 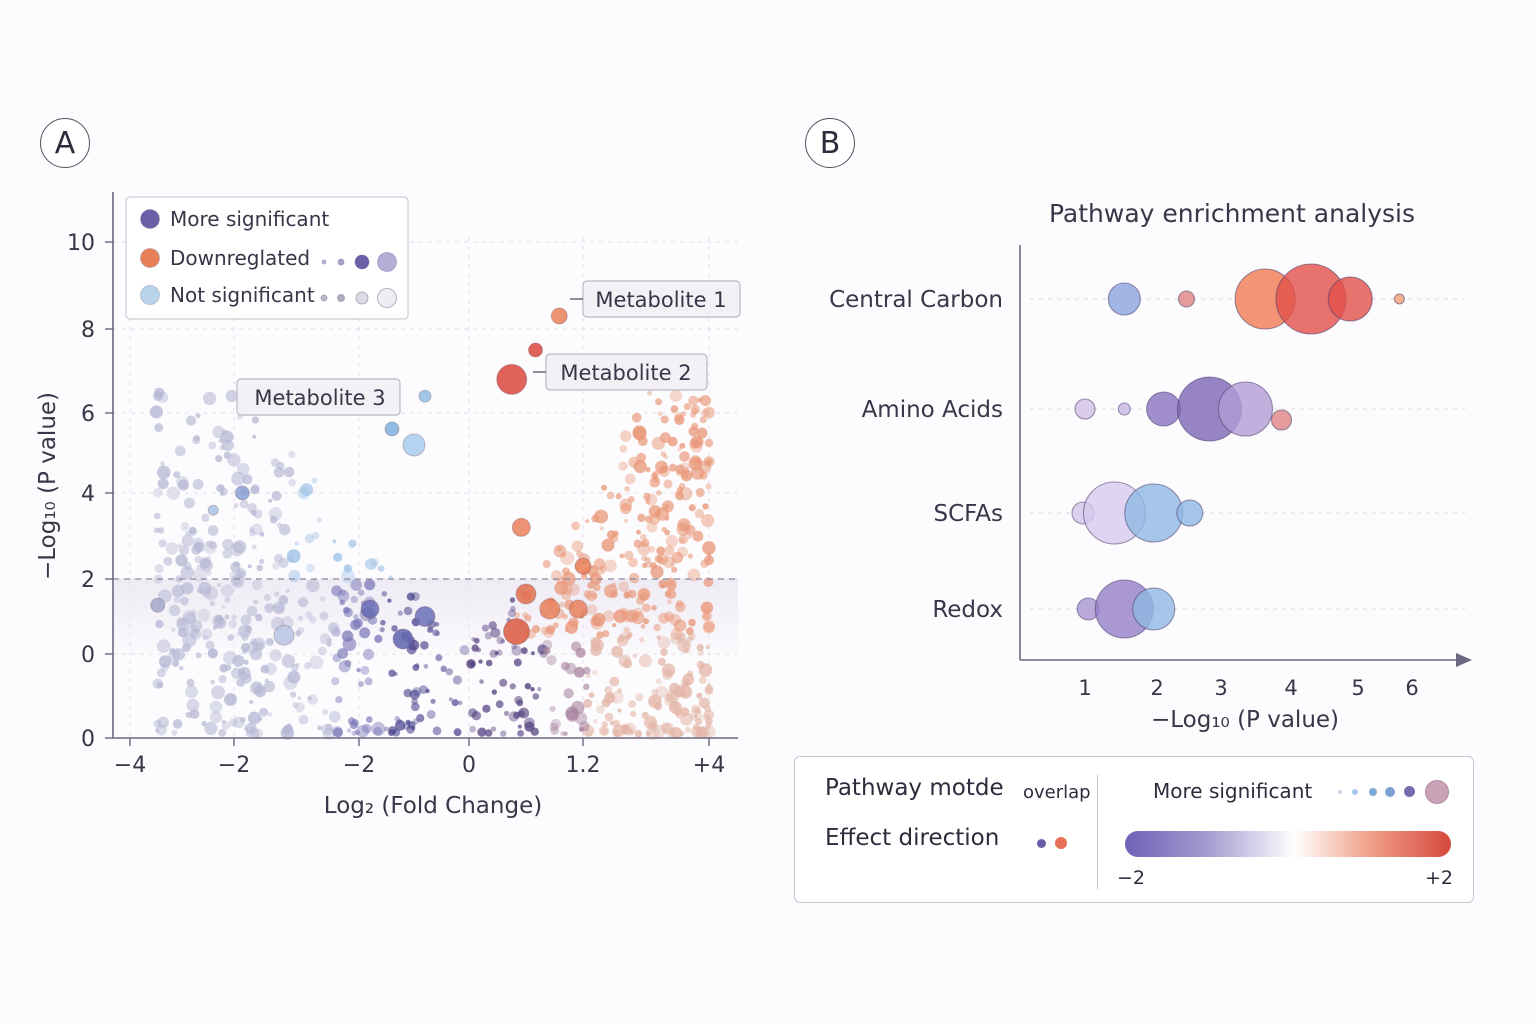 I want to click on y-tick-label-0: 0, so click(x=88, y=739).